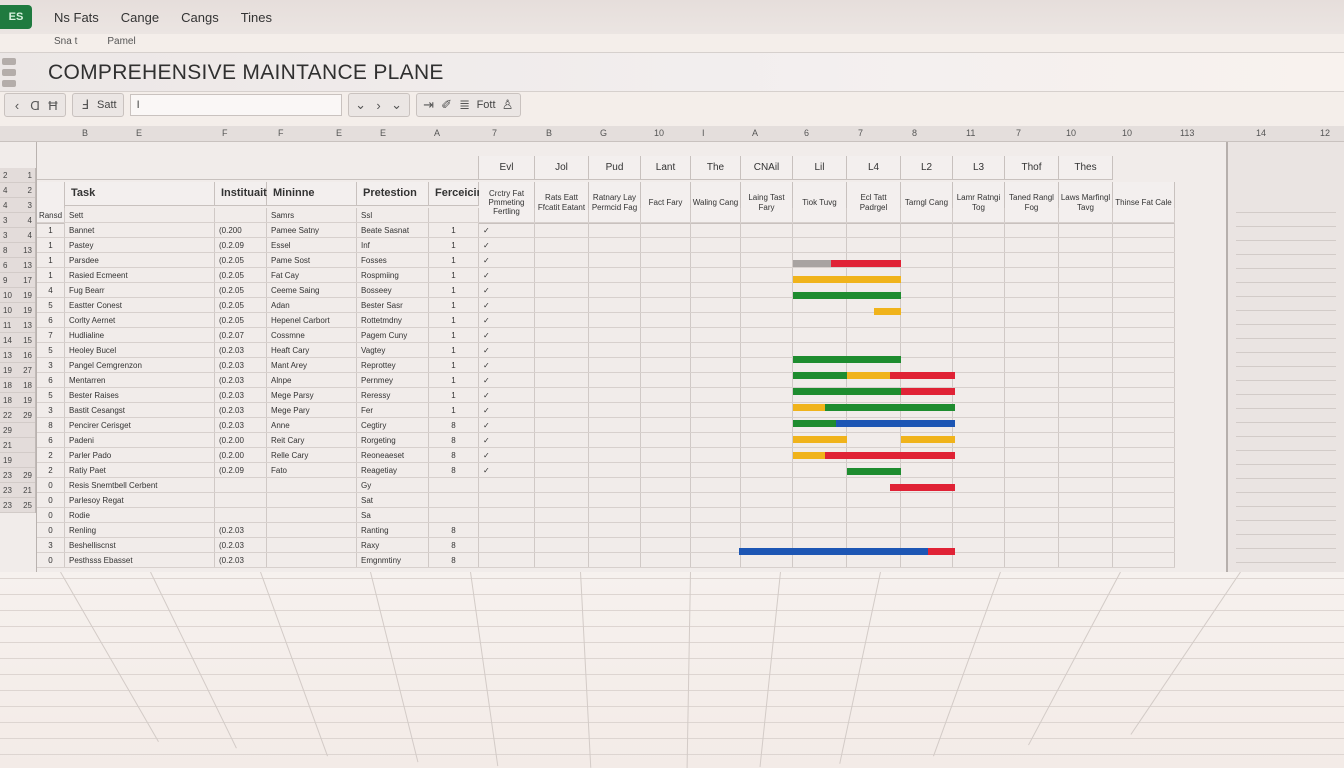  I want to click on column-letter: 7, so click(495, 133).